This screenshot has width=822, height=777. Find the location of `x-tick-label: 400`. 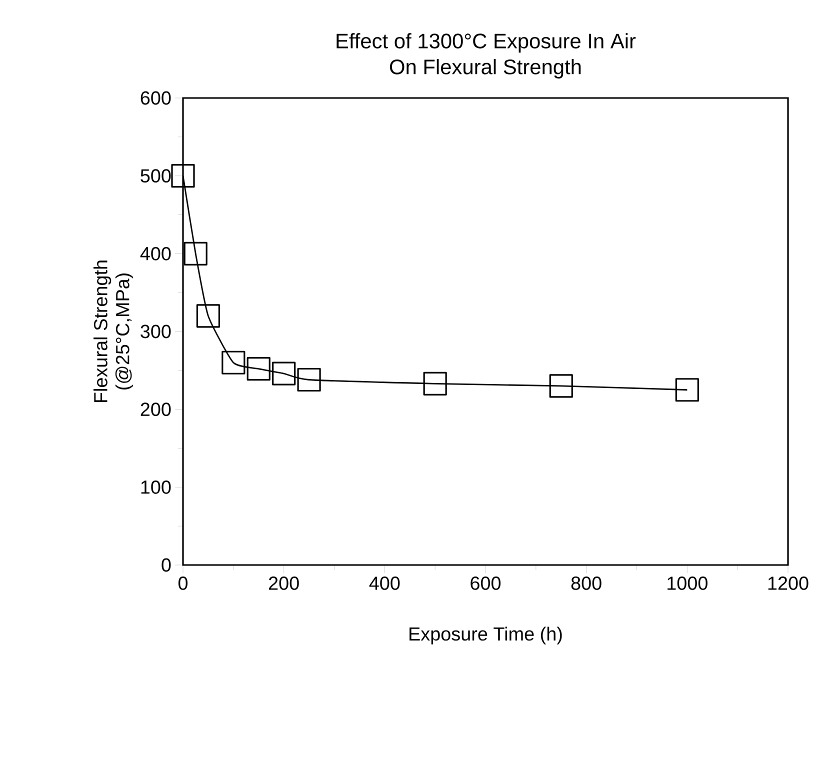

x-tick-label: 400 is located at coordinates (384, 583).